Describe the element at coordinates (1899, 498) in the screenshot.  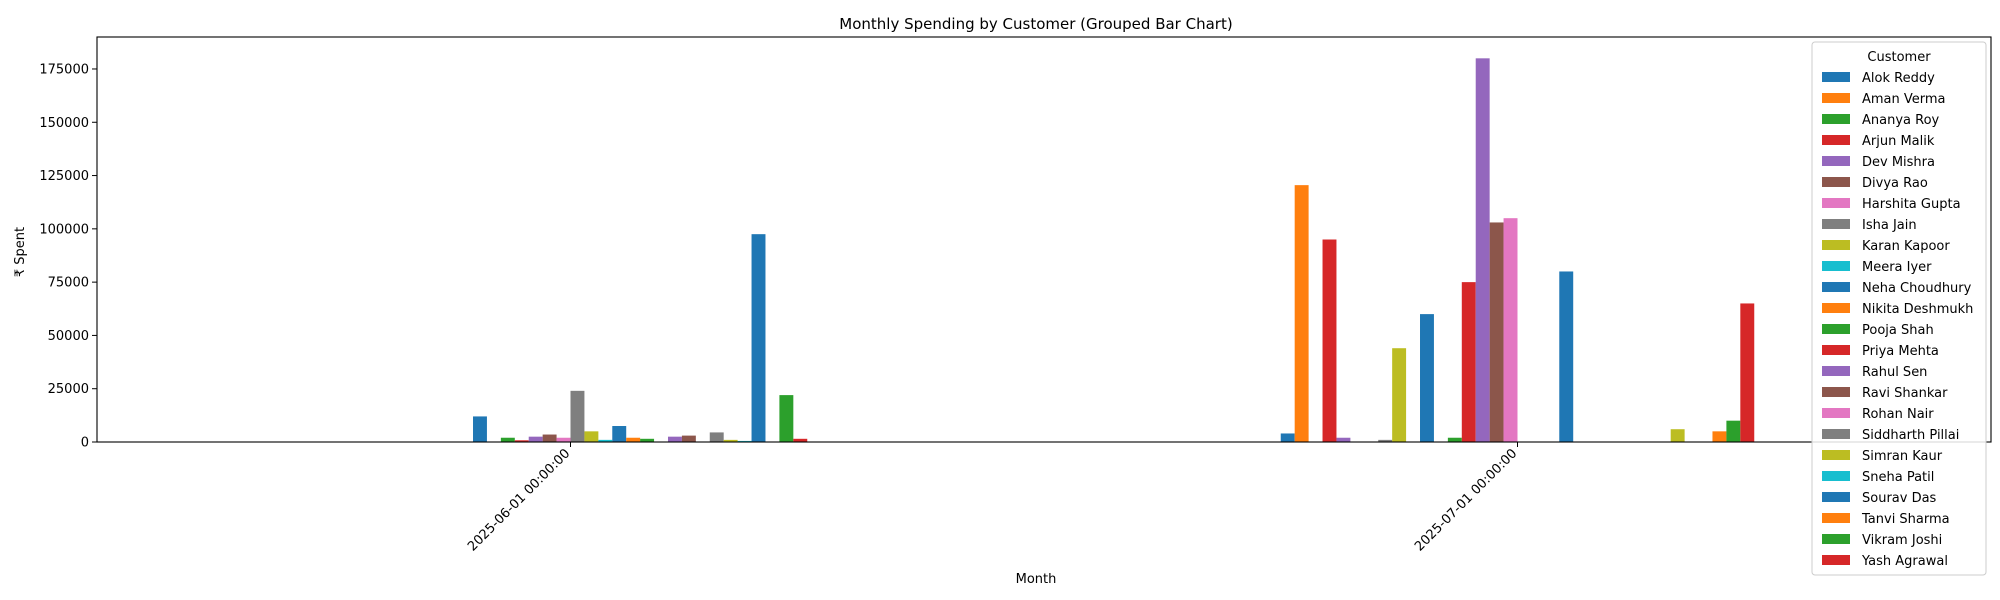
I see `legend-label: Sourav Das` at that location.